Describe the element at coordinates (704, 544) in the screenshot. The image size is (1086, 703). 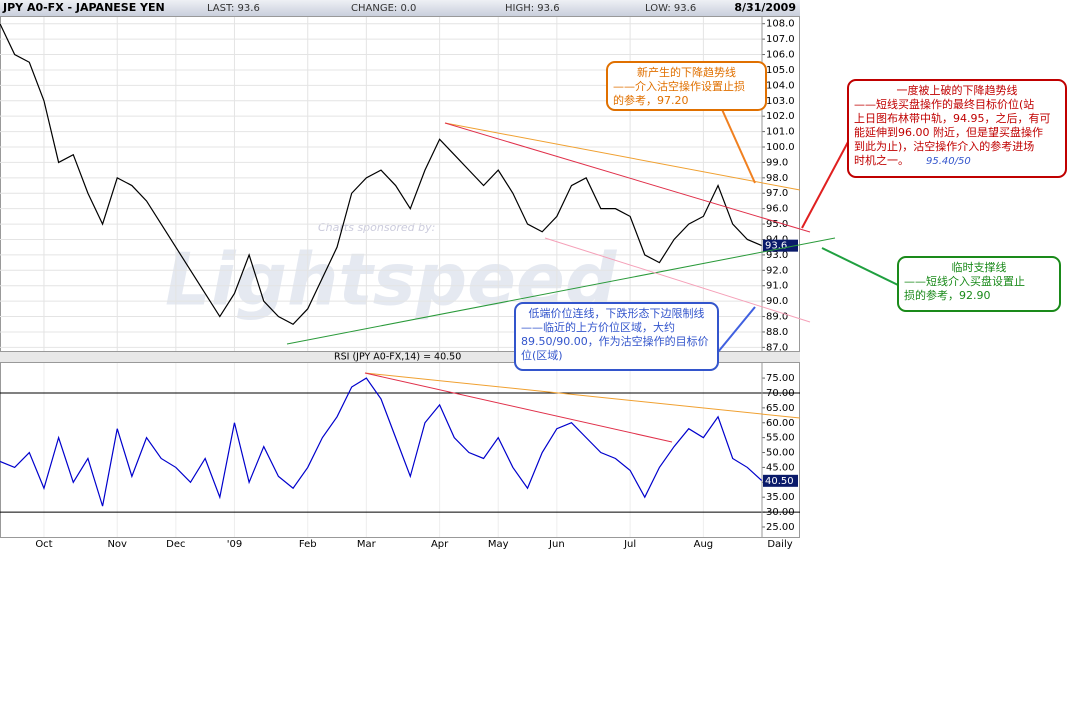
I see `x-tick-label: Aug` at that location.